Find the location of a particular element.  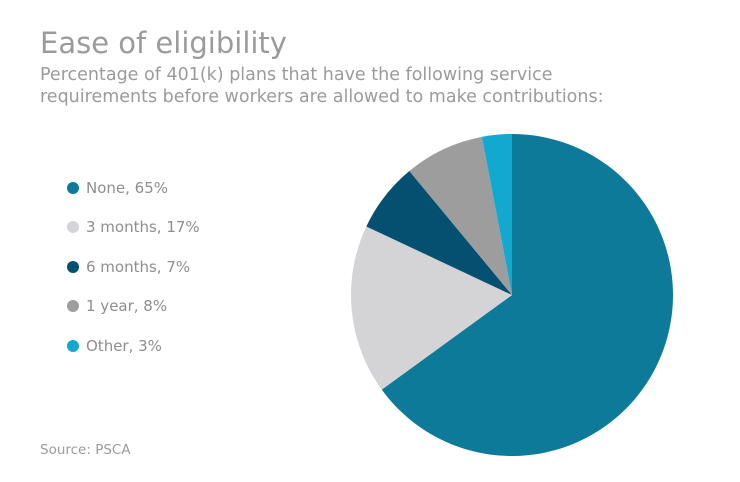

legend-item-3-months: 3 months, 17% is located at coordinates (133, 228).